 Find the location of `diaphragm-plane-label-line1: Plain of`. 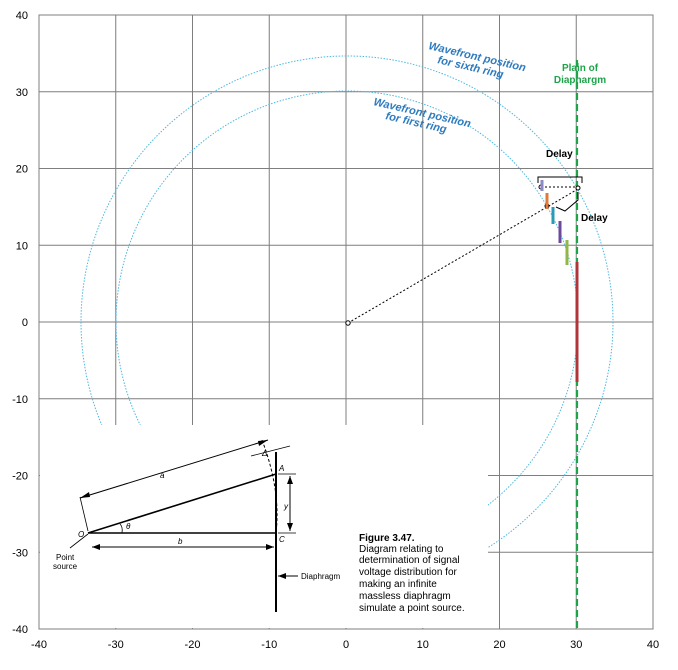

diaphragm-plane-label-line1: Plain of is located at coordinates (580, 68).